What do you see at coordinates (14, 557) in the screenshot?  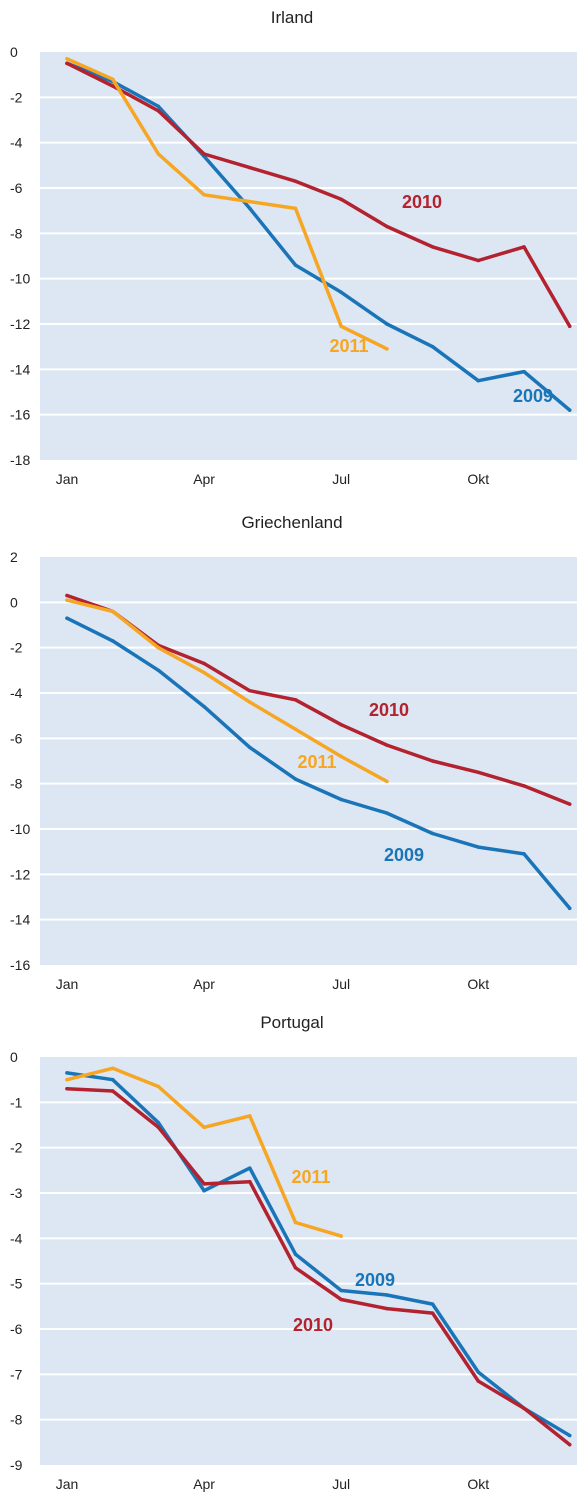 I see `y-tick-label: 2` at bounding box center [14, 557].